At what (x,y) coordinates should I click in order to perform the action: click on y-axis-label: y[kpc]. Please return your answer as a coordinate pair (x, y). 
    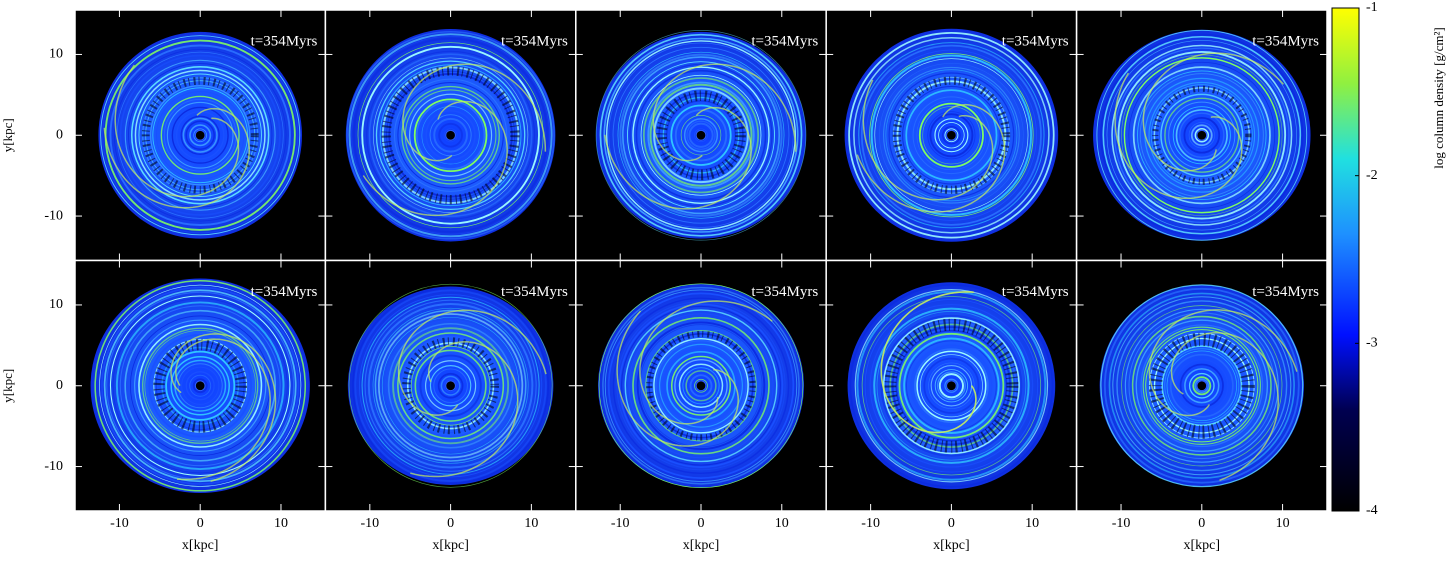
    Looking at the image, I should click on (7, 135).